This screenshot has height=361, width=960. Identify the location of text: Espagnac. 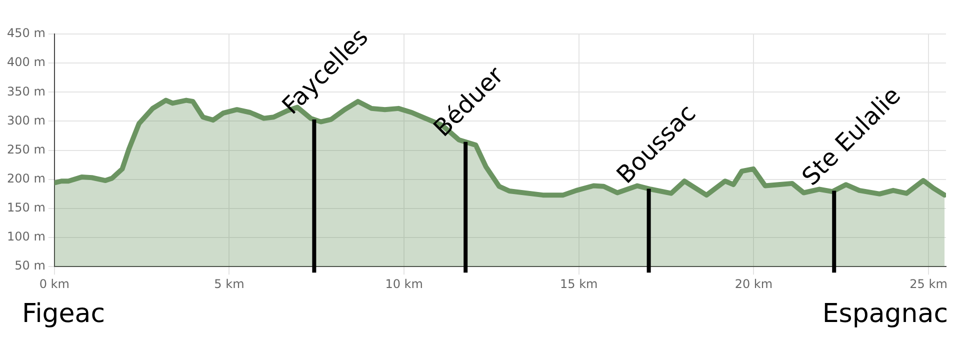
(885, 314).